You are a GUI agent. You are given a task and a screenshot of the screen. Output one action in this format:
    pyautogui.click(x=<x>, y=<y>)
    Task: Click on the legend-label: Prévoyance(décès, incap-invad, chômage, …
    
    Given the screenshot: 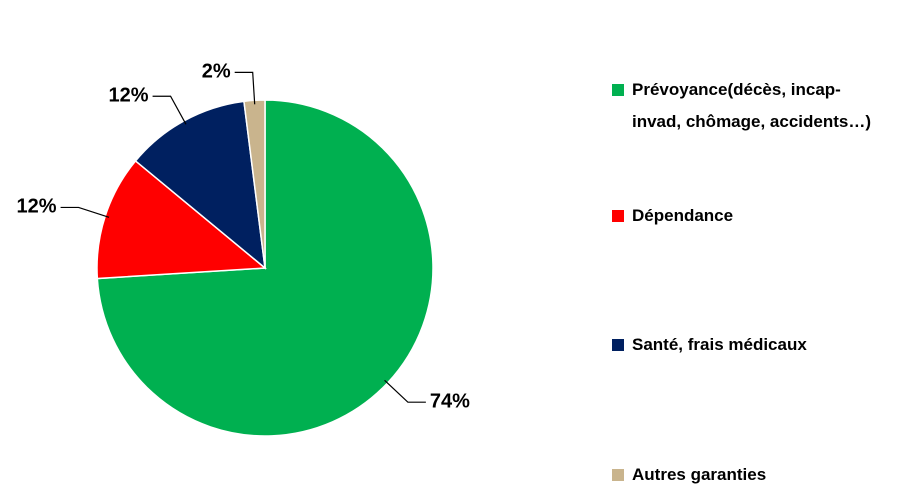 What is the action you would take?
    pyautogui.click(x=752, y=105)
    